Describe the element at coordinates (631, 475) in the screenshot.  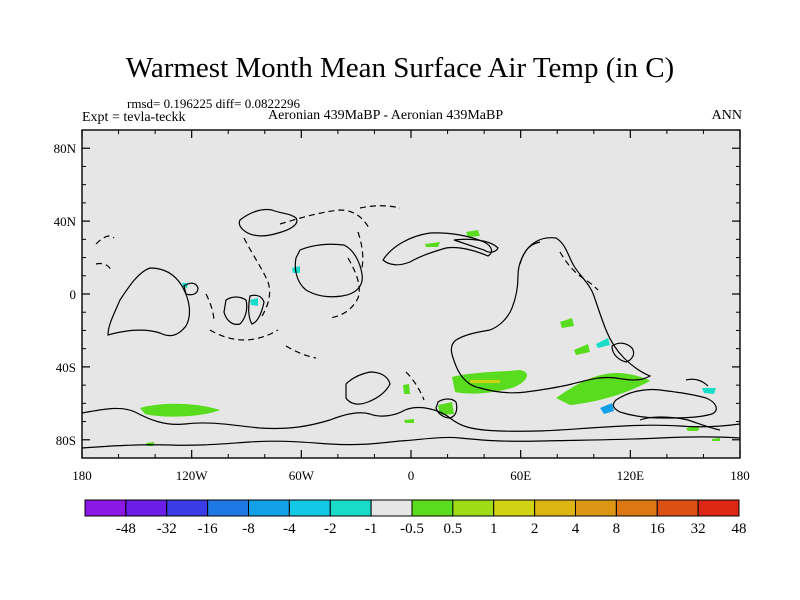
I see `lon-tick-label: 120E` at that location.